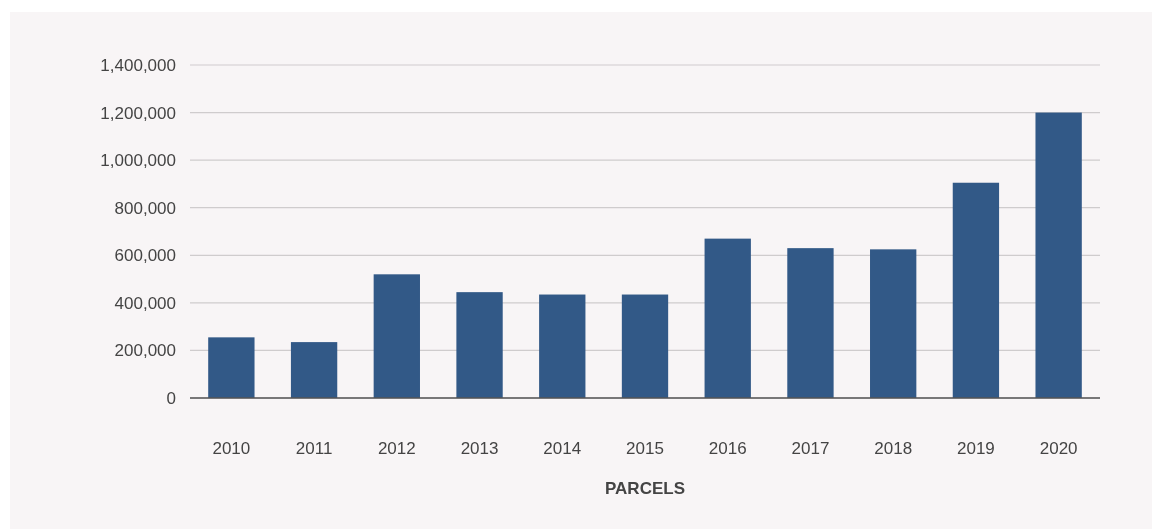 The width and height of the screenshot is (1162, 529). What do you see at coordinates (1058, 448) in the screenshot?
I see `x-tick-label: 2020` at bounding box center [1058, 448].